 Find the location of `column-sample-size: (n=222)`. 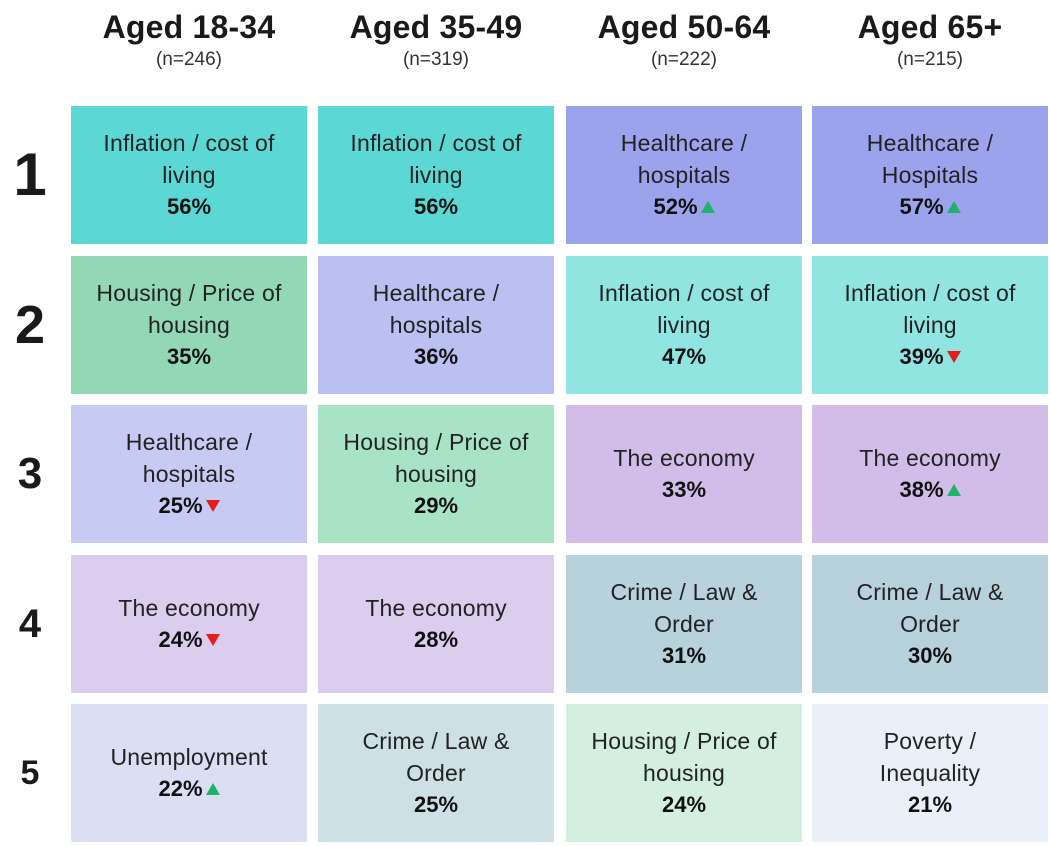

column-sample-size: (n=222) is located at coordinates (684, 59).